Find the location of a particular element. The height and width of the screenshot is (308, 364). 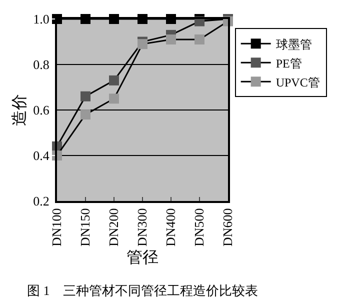

x-tick-label: DN200 is located at coordinates (114, 227).